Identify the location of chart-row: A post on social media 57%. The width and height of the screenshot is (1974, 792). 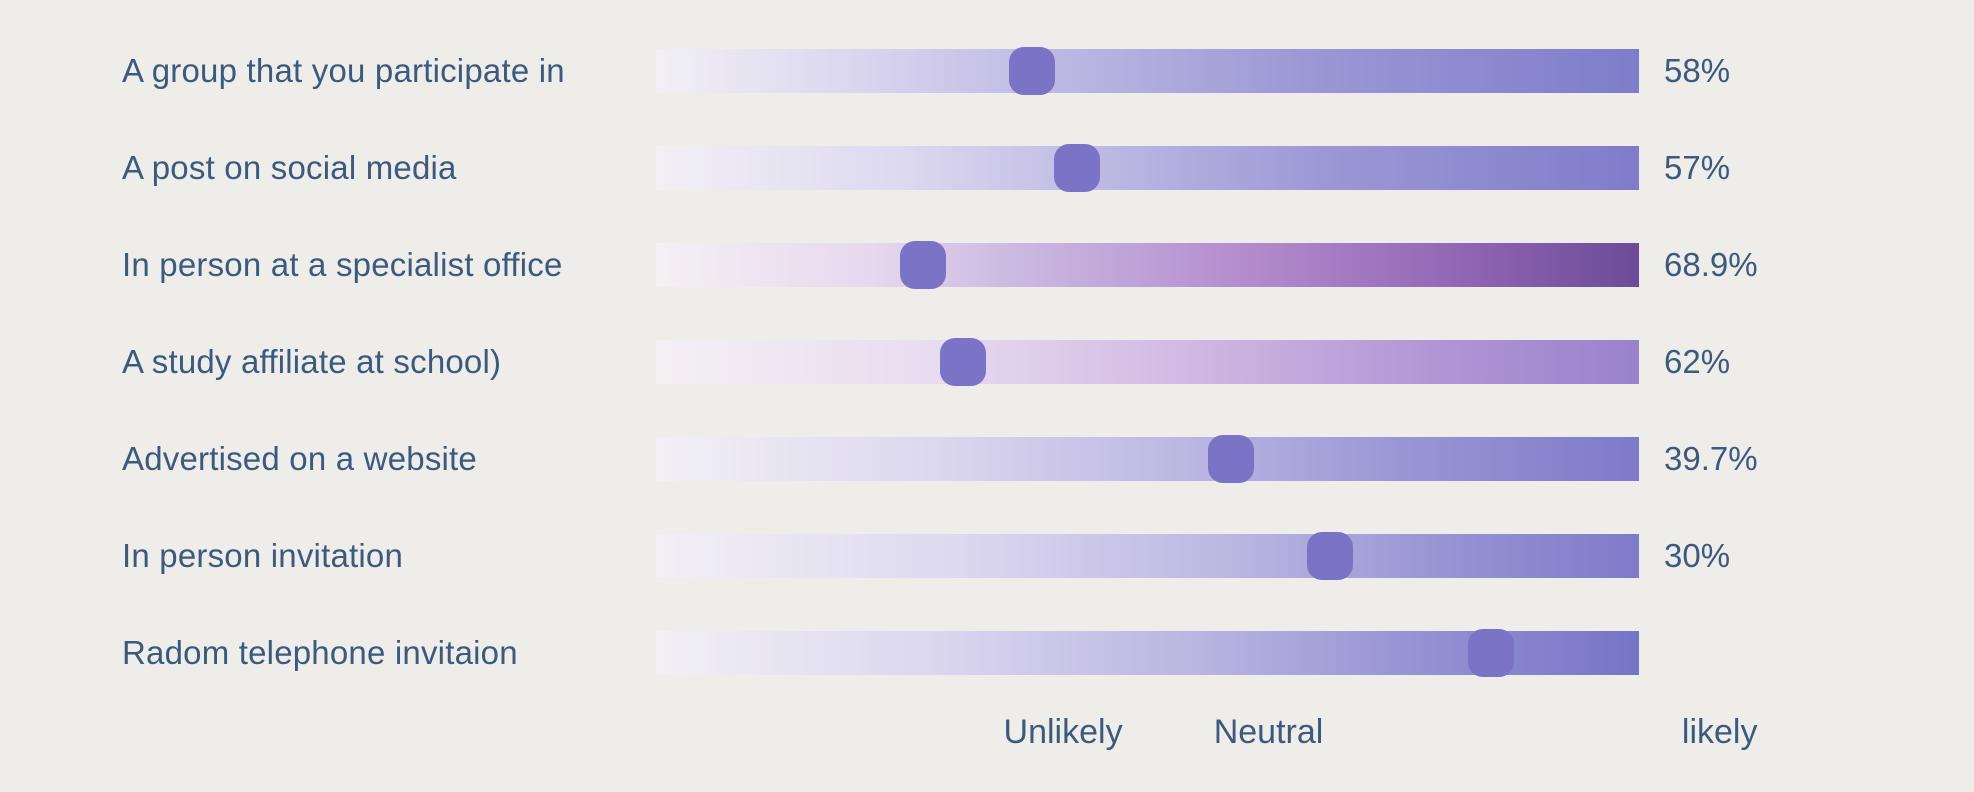
(987, 167).